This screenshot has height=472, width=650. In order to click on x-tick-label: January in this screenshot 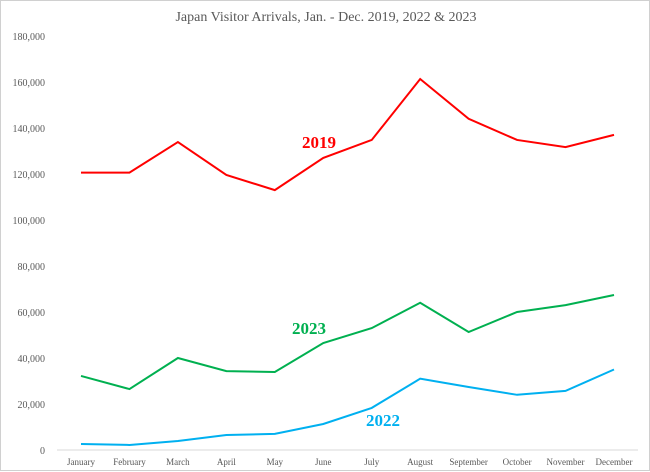, I will do `click(81, 462)`.